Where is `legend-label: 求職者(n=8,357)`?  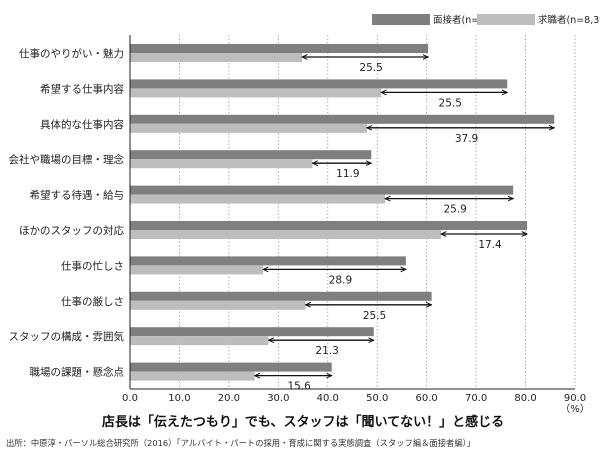 legend-label: 求職者(n=8,357) is located at coordinates (569, 20).